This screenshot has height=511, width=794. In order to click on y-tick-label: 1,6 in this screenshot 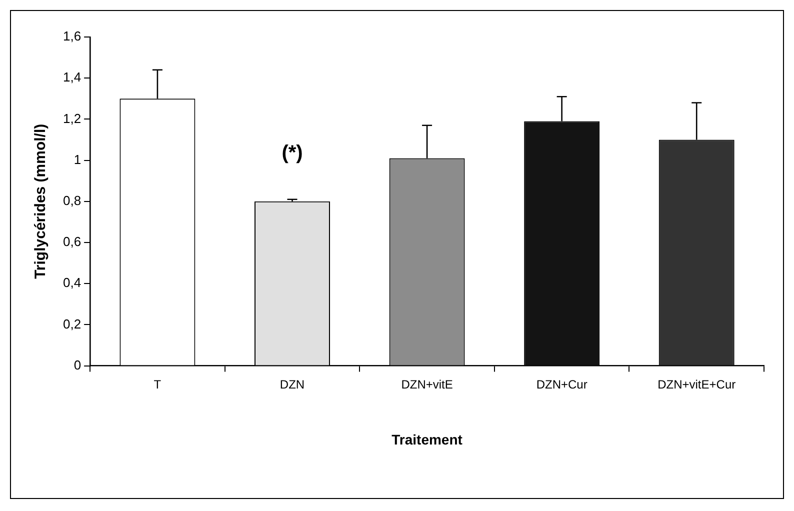, I will do `click(72, 36)`.